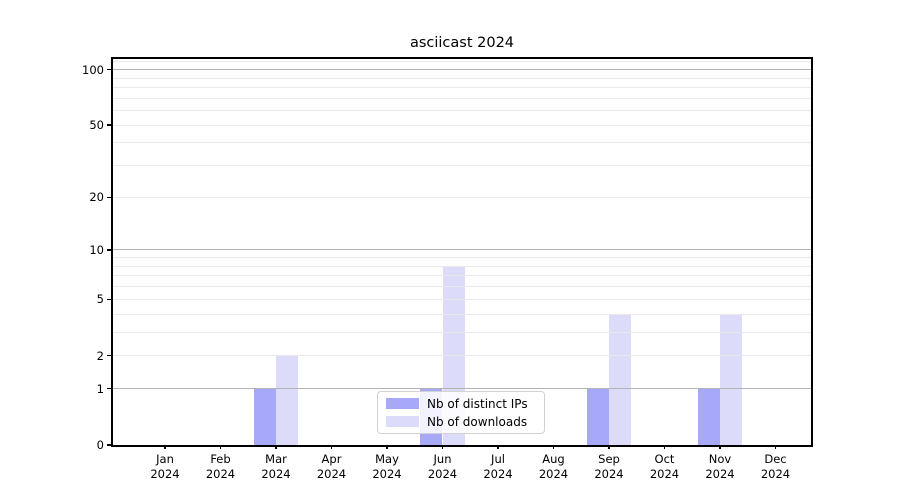  Describe the element at coordinates (276, 447) in the screenshot. I see `x-tick-mar` at that location.